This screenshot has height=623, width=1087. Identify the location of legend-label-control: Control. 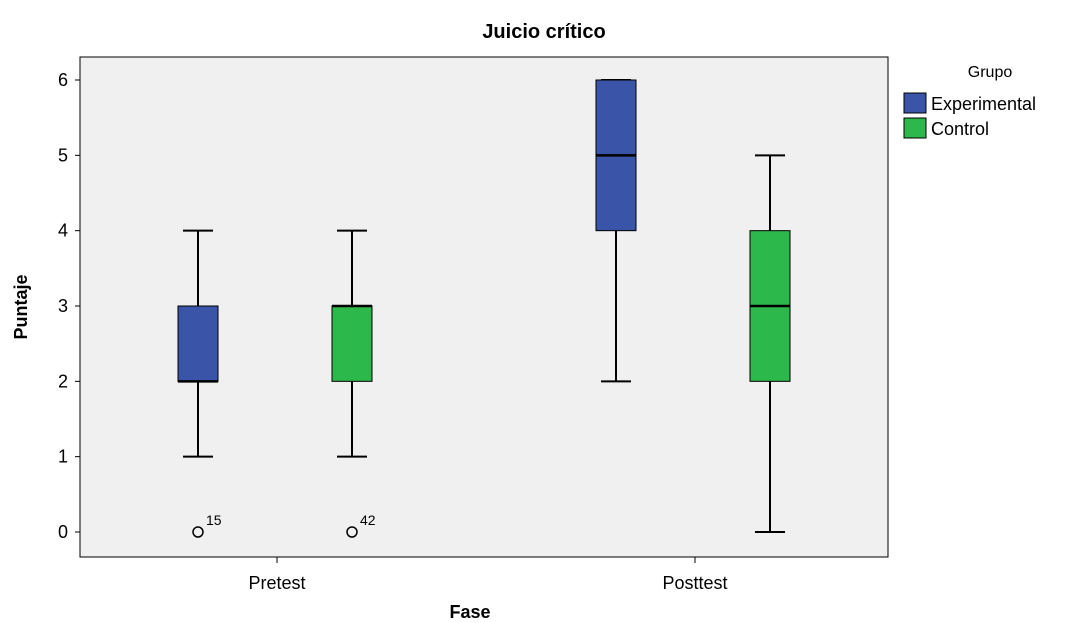
(960, 129).